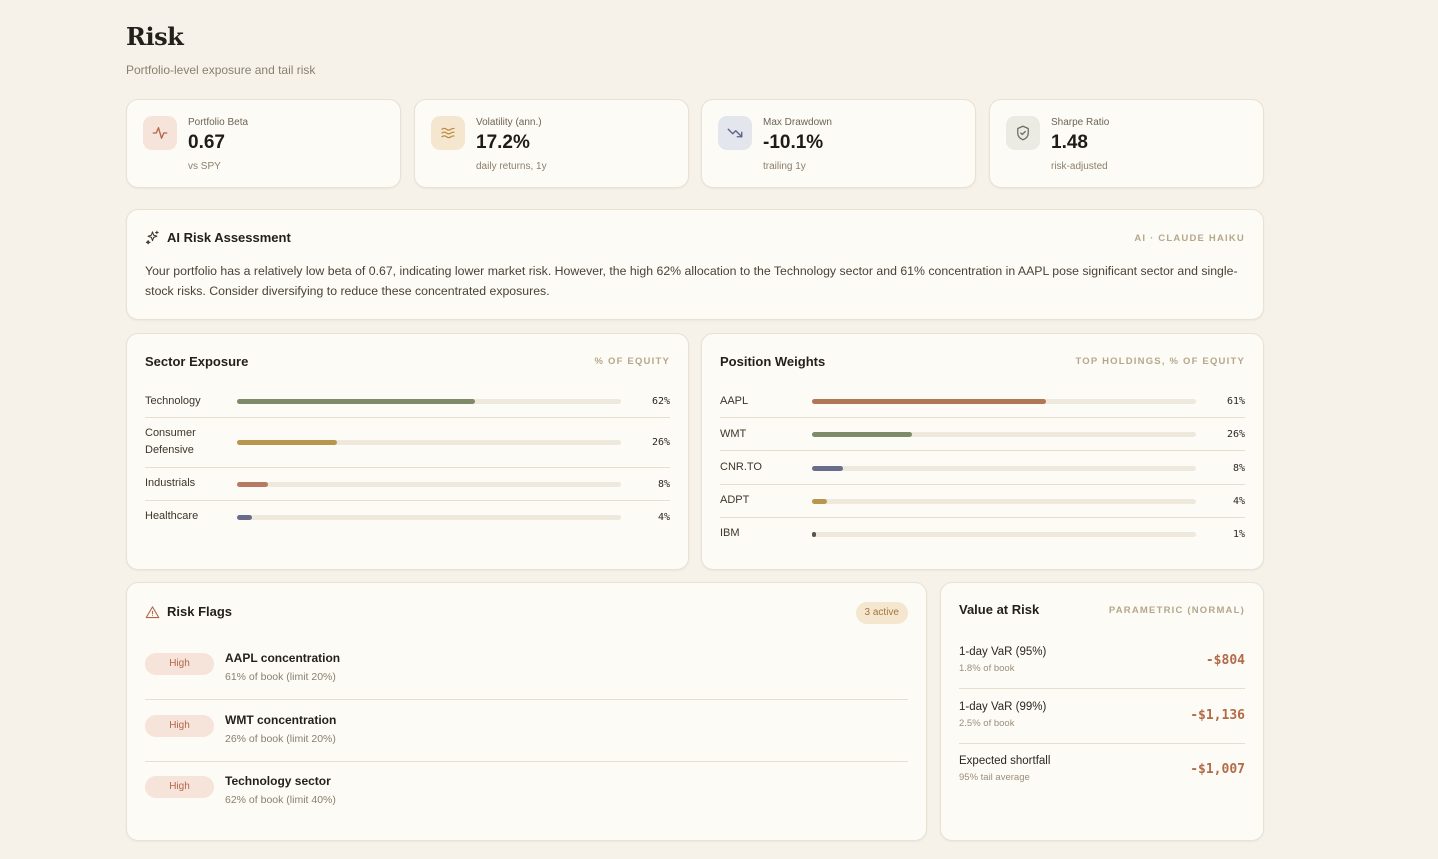 Image resolution: width=1438 pixels, height=859 pixels. What do you see at coordinates (784, 166) in the screenshot?
I see `stat-sub: trailing 1y` at bounding box center [784, 166].